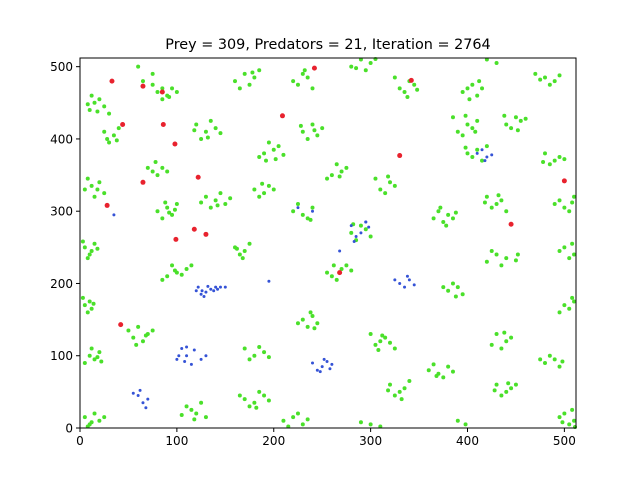 The image size is (640, 480). What do you see at coordinates (564, 441) in the screenshot?
I see `x-tick-label: 500` at bounding box center [564, 441].